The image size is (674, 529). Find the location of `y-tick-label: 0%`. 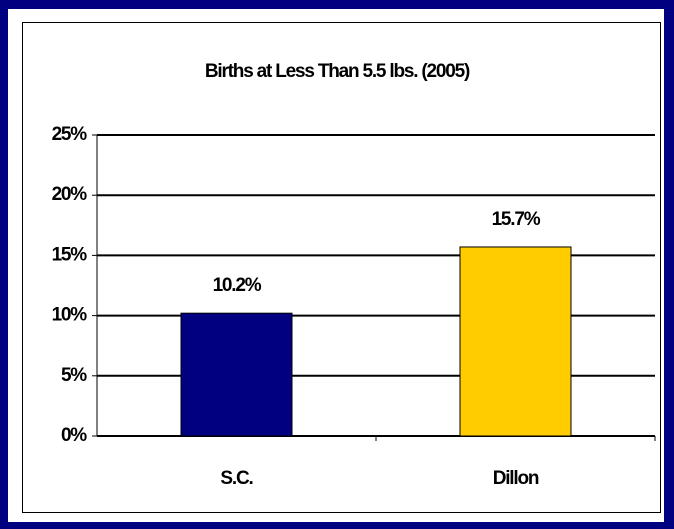

y-tick-label: 0% is located at coordinates (74, 435).